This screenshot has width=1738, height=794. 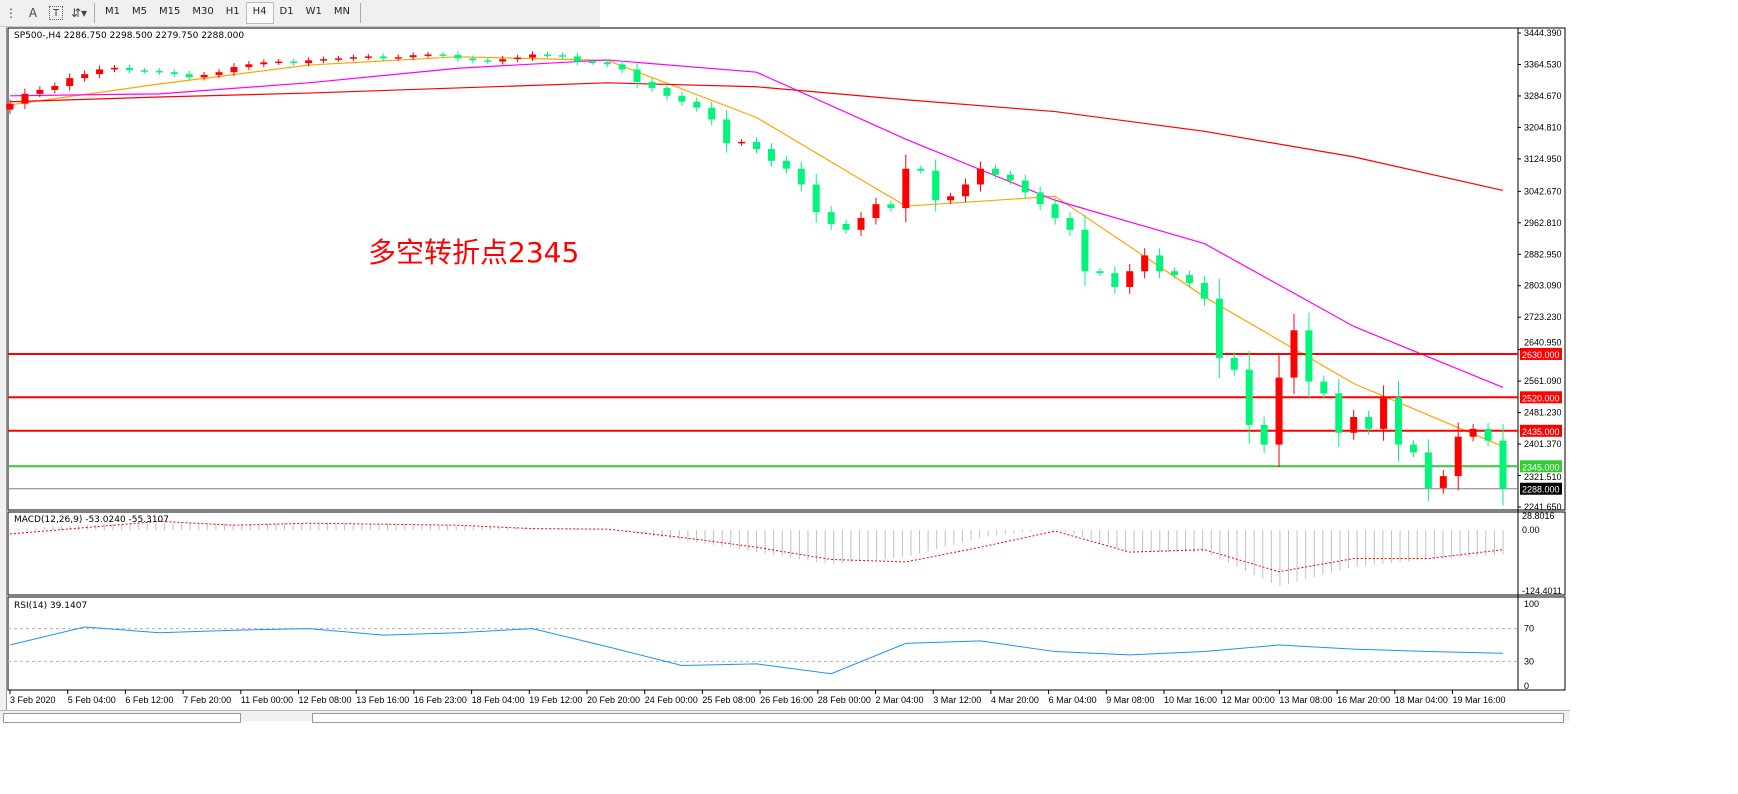 I want to click on time-tick-label: 26 Feb 16:00, so click(x=786, y=700).